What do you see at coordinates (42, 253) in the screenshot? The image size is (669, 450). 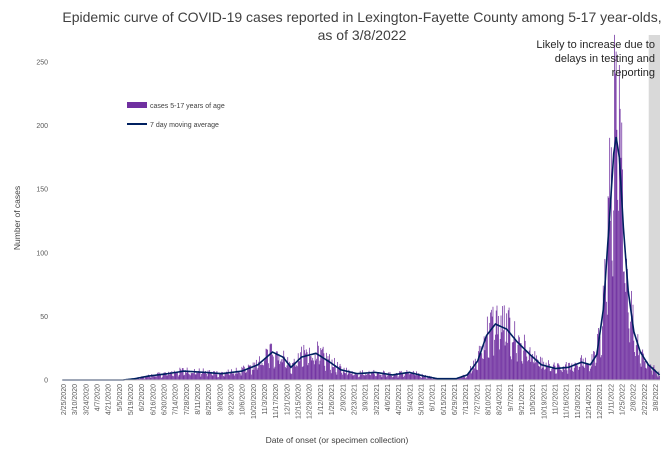 I see `y-tick-label: 100` at bounding box center [42, 253].